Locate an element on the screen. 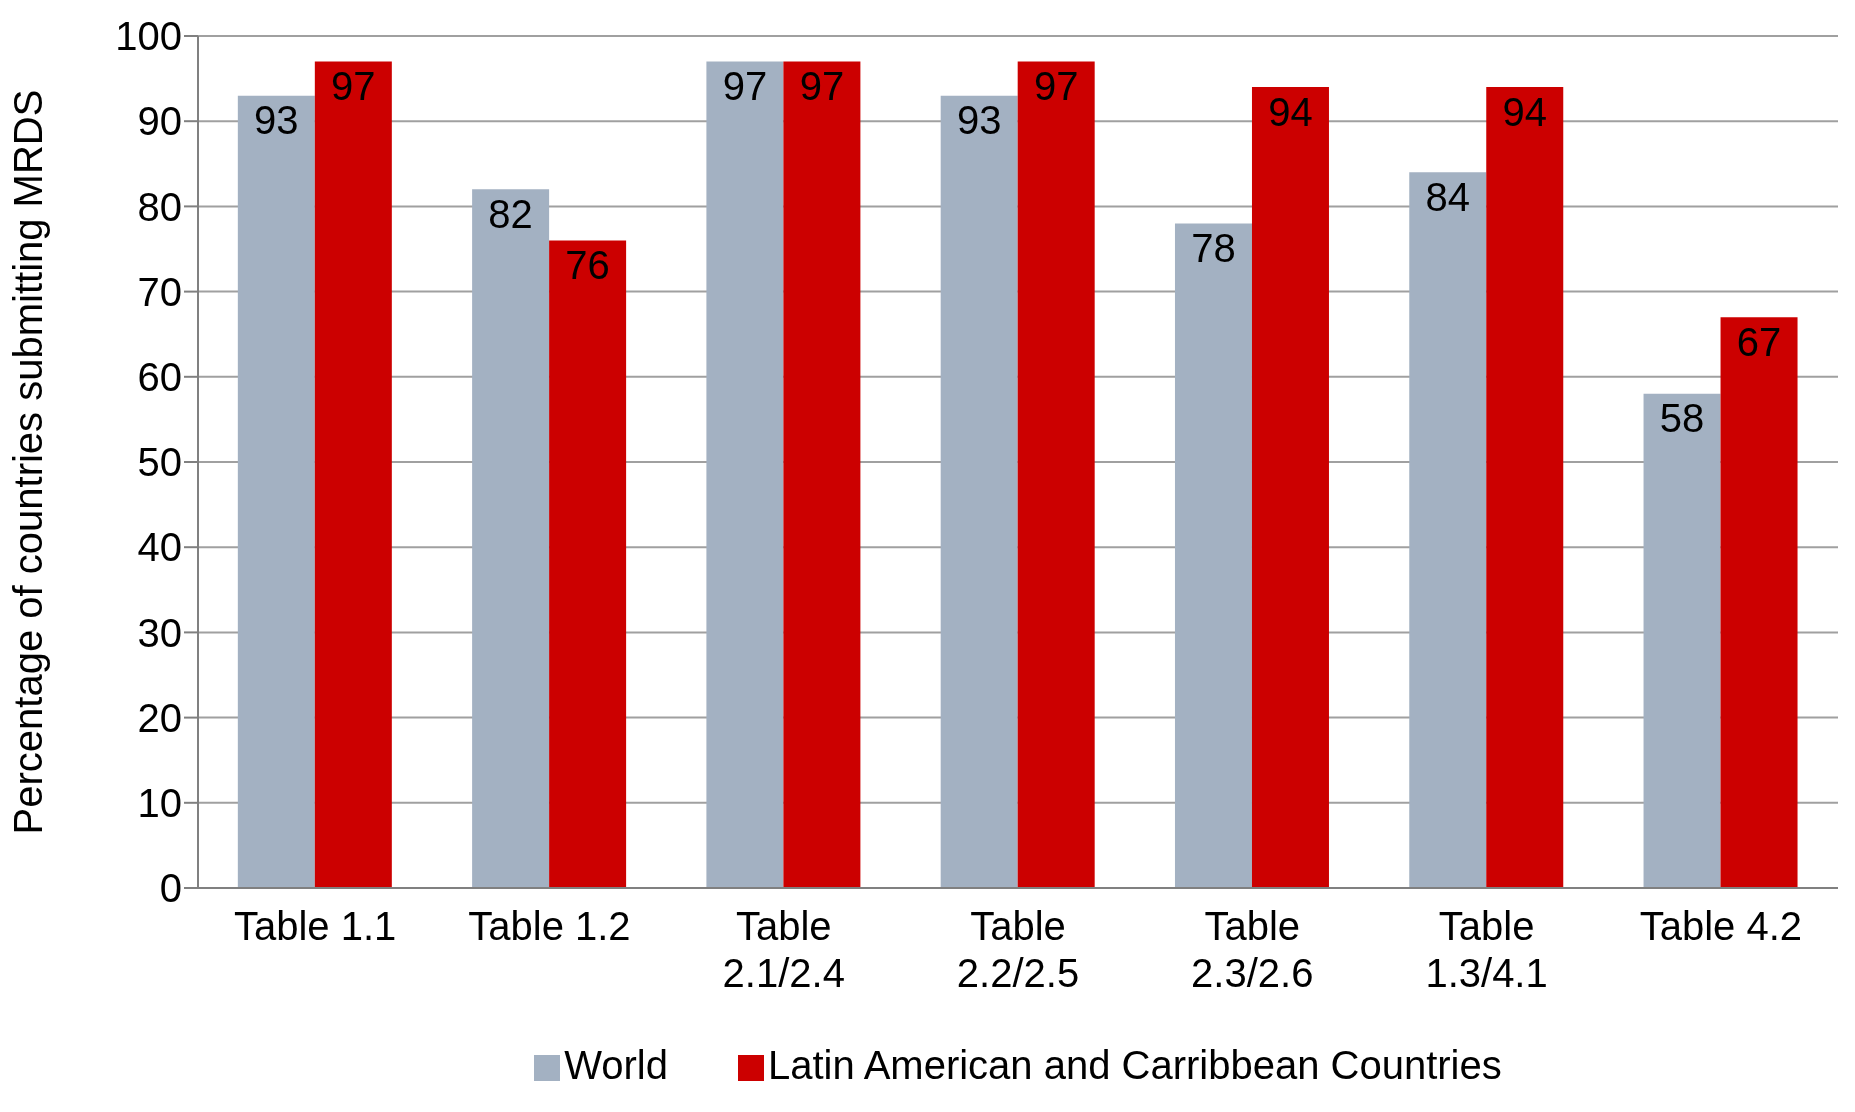 This screenshot has width=1855, height=1112. x-tick-label: Table 1.3/4.1 is located at coordinates (1486, 950).